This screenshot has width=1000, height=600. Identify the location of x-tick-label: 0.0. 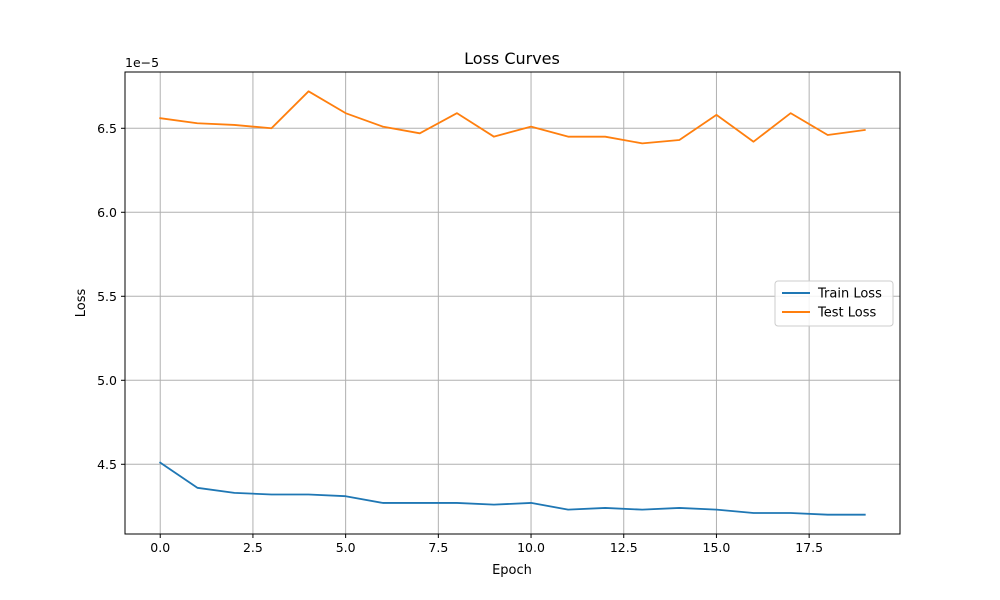
(160, 547).